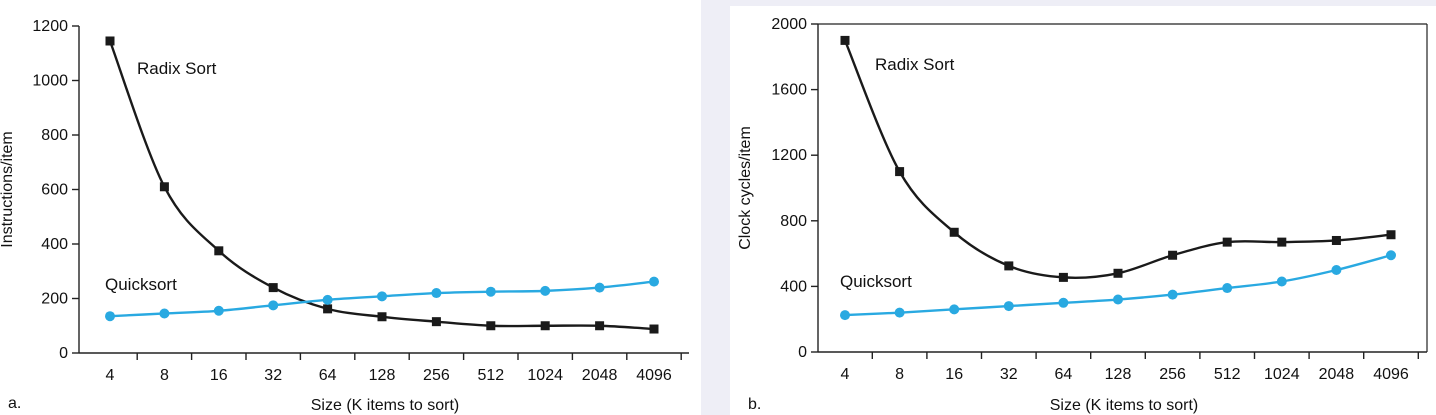  What do you see at coordinates (745, 188) in the screenshot?
I see `y-axis-label: Clock cycles/item` at bounding box center [745, 188].